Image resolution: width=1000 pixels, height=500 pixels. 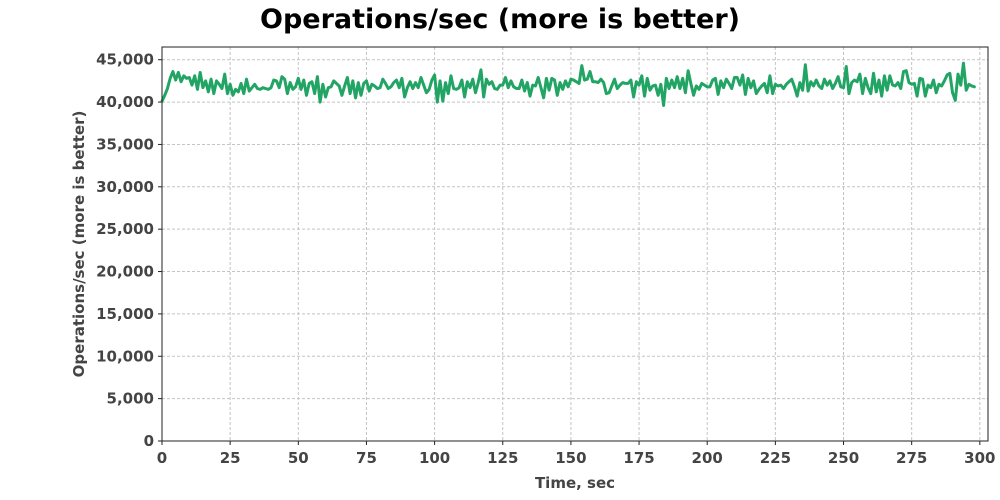 What do you see at coordinates (707, 458) in the screenshot?
I see `x-tick-label: 200` at bounding box center [707, 458].